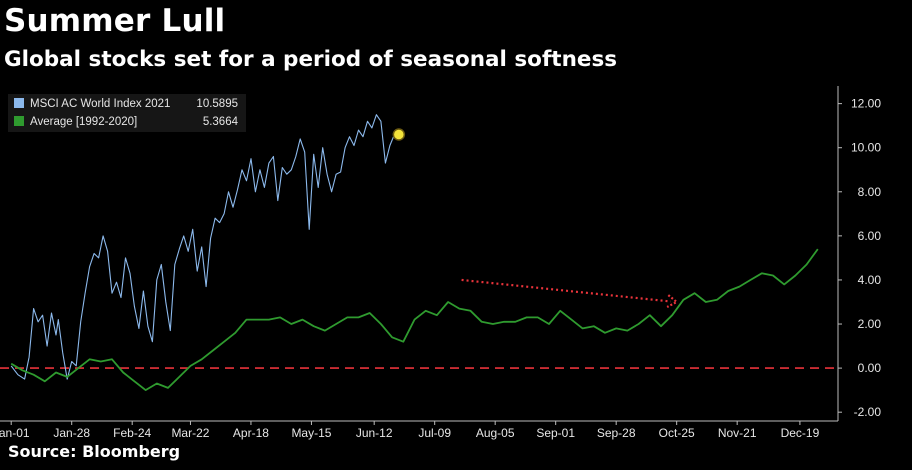 This screenshot has width=912, height=470. I want to click on x-tick-label: Feb-24, so click(132, 433).